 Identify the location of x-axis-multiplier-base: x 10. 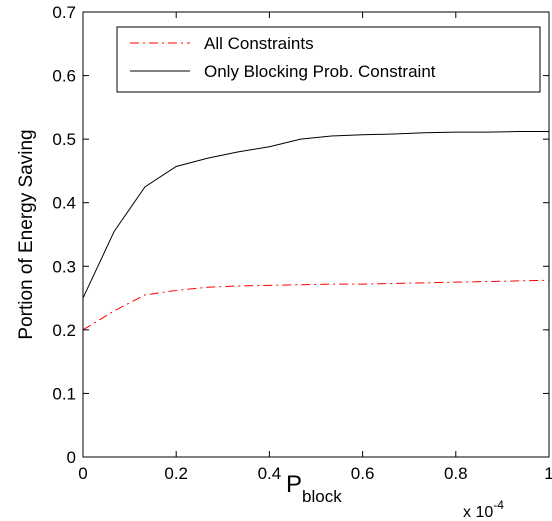
(478, 512).